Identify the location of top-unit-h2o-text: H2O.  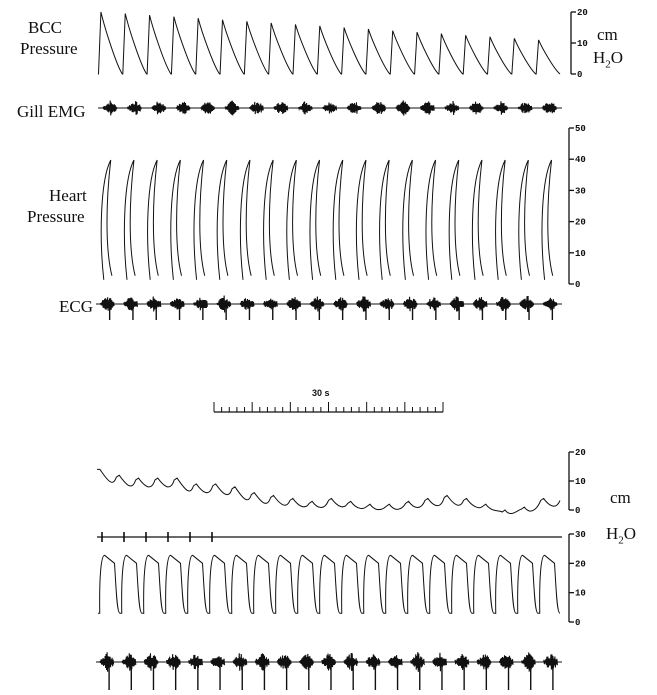
(608, 59).